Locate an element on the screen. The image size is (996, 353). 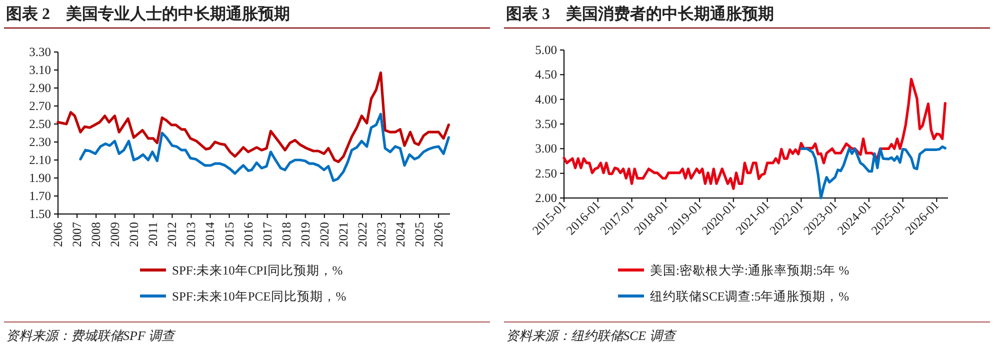
y-tick-label: 2.00 is located at coordinates (546, 198).